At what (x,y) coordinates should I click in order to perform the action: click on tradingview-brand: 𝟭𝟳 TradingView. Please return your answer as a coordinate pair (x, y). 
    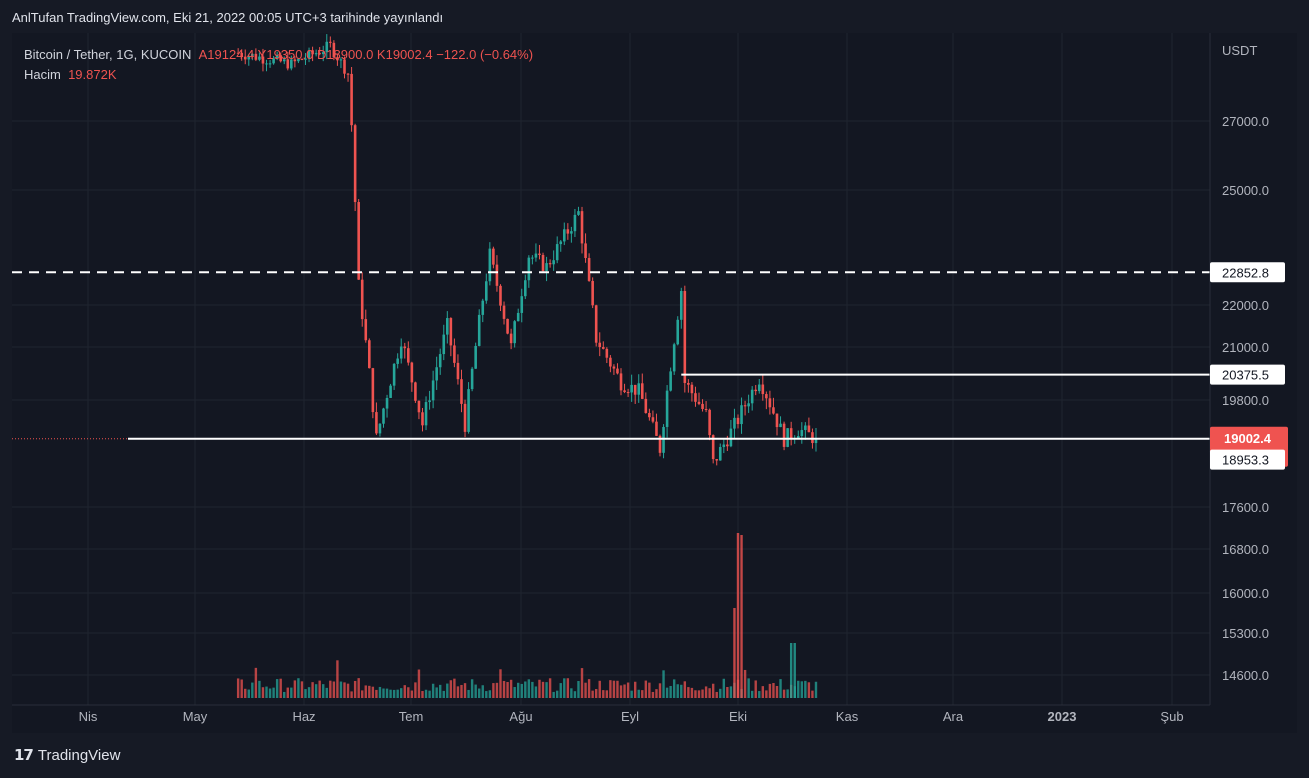
    Looking at the image, I should click on (67, 755).